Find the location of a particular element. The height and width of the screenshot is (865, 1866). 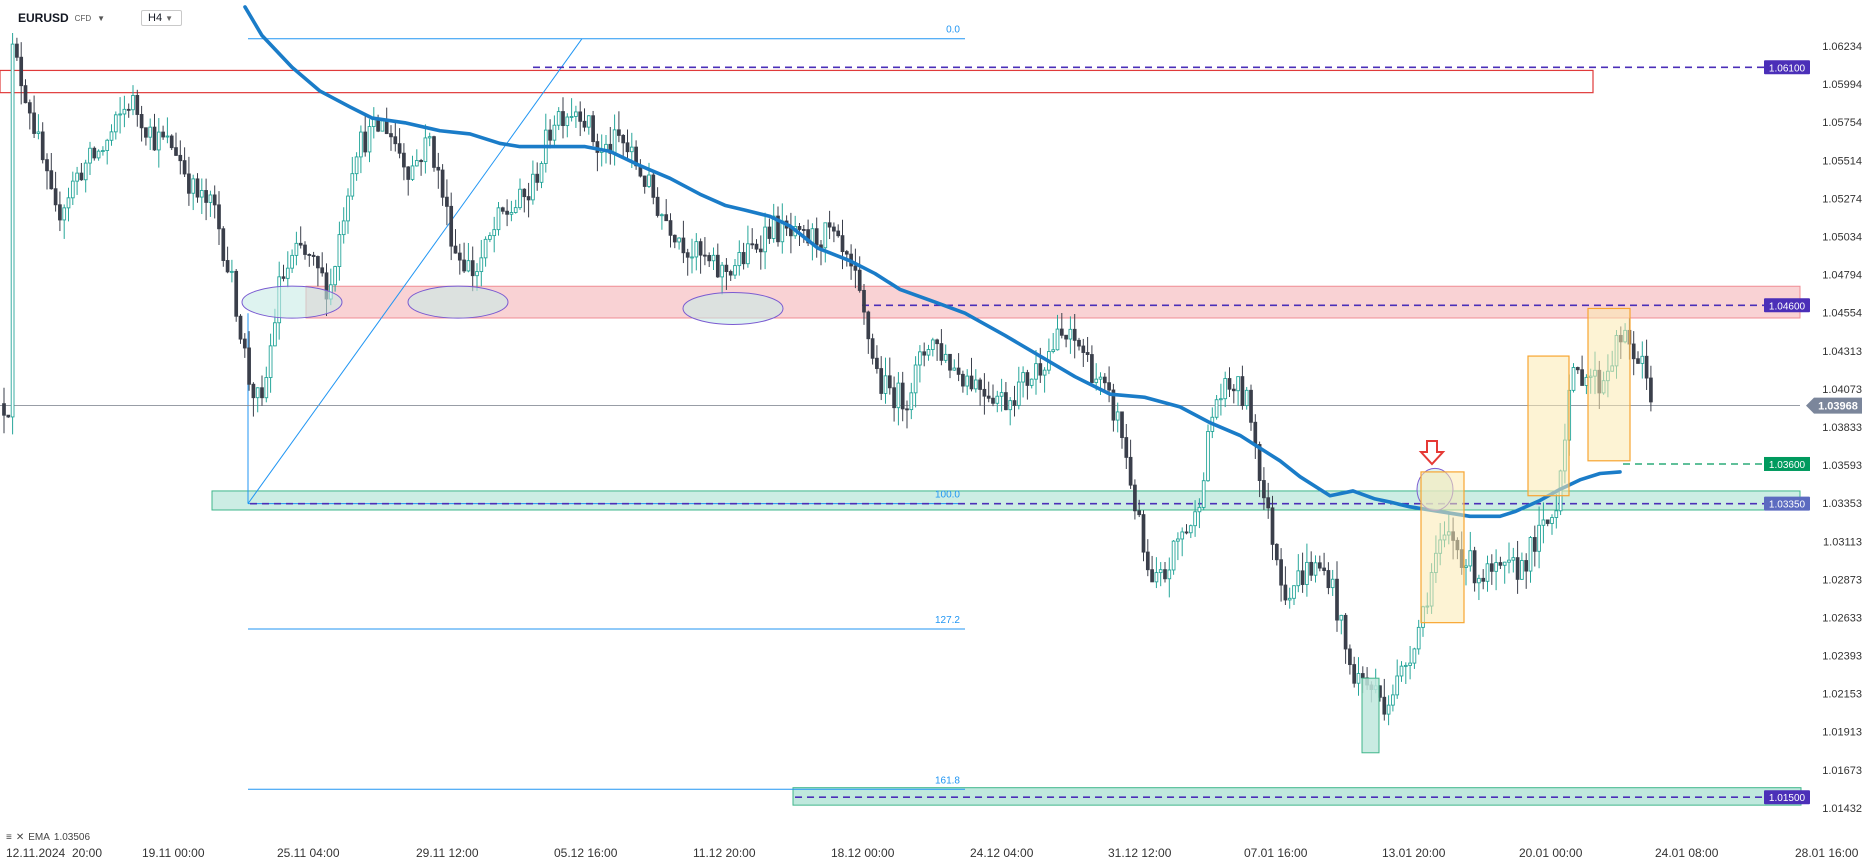

indicator-legend: ≡ ✕ EMA 1.03506 is located at coordinates (48, 837).